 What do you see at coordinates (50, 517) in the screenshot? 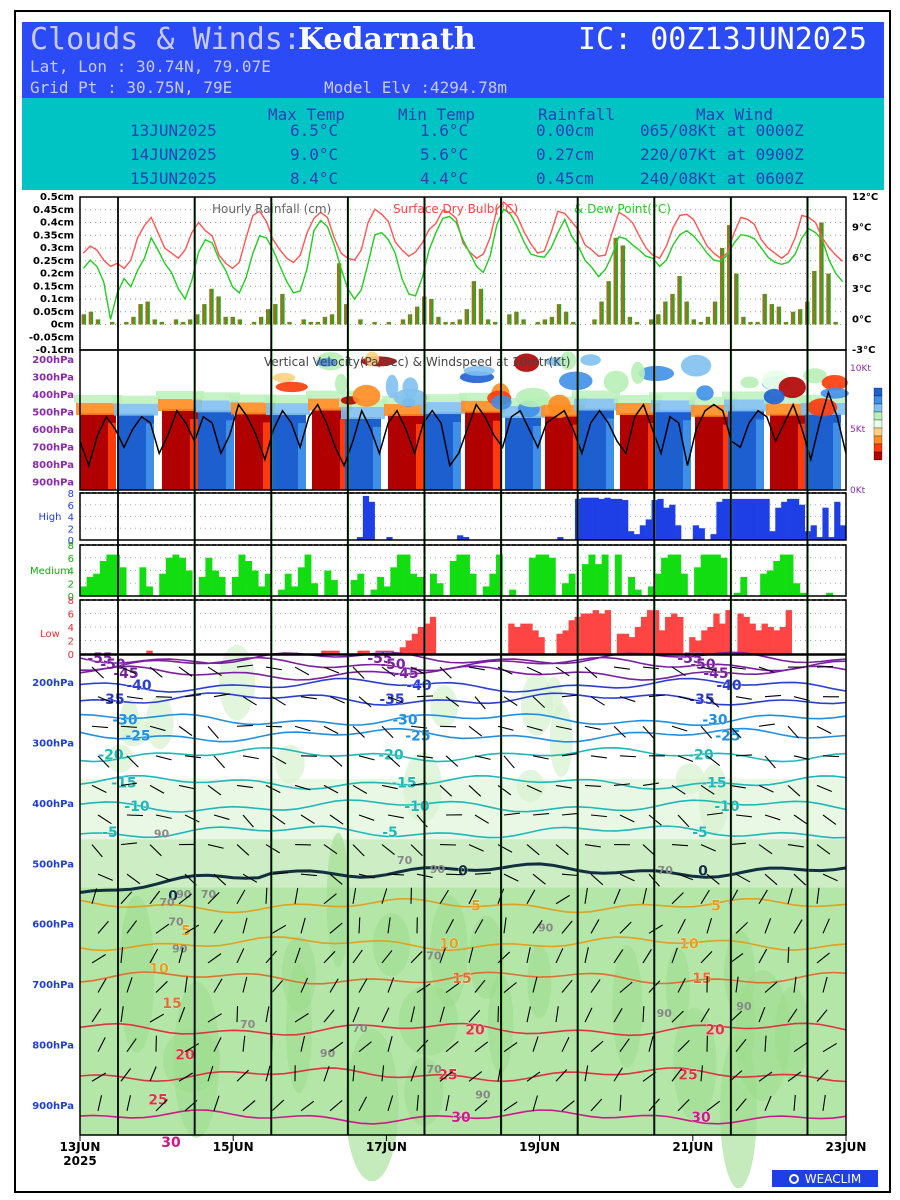
I see `cloud-panel-label: High` at bounding box center [50, 517].